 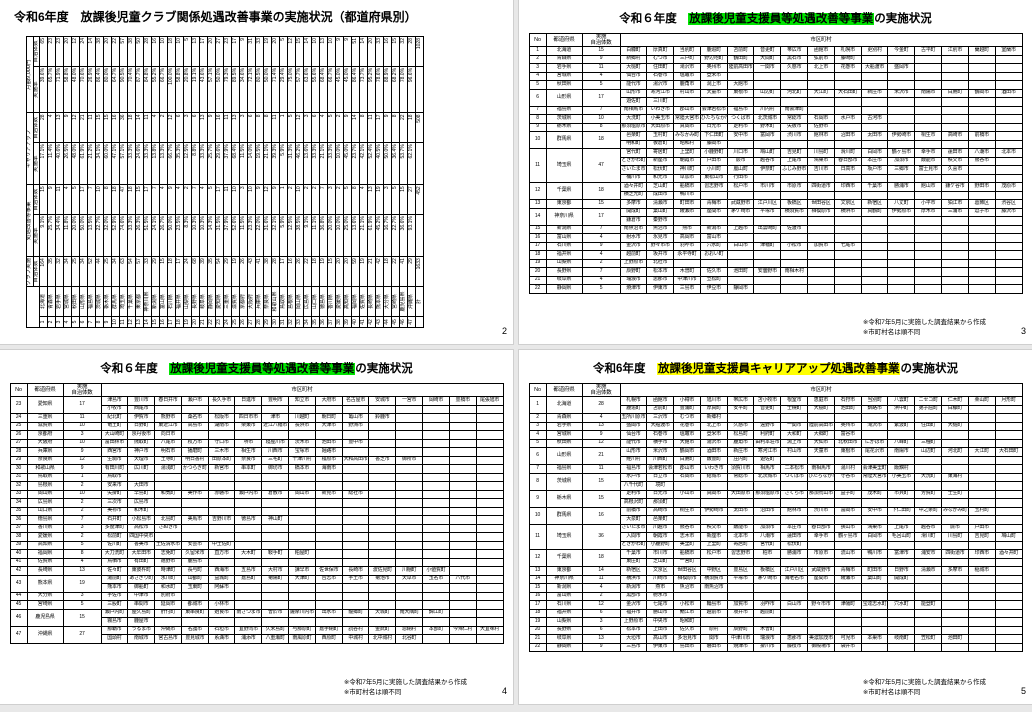 I want to click on row-no: 13, so click(x=537, y=571).